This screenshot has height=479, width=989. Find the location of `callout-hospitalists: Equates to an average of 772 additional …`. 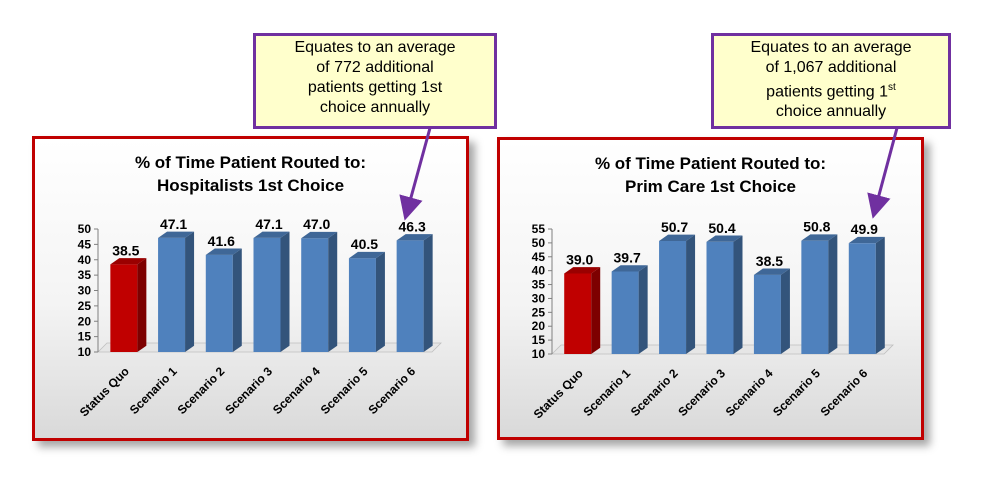

callout-hospitalists: Equates to an average of 772 additional … is located at coordinates (375, 81).